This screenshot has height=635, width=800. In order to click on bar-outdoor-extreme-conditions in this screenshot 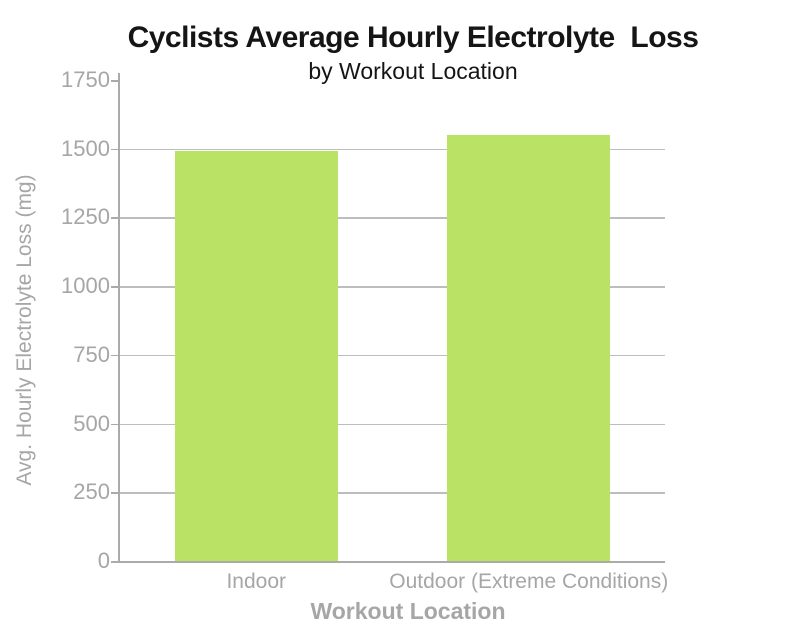, I will do `click(529, 347)`.